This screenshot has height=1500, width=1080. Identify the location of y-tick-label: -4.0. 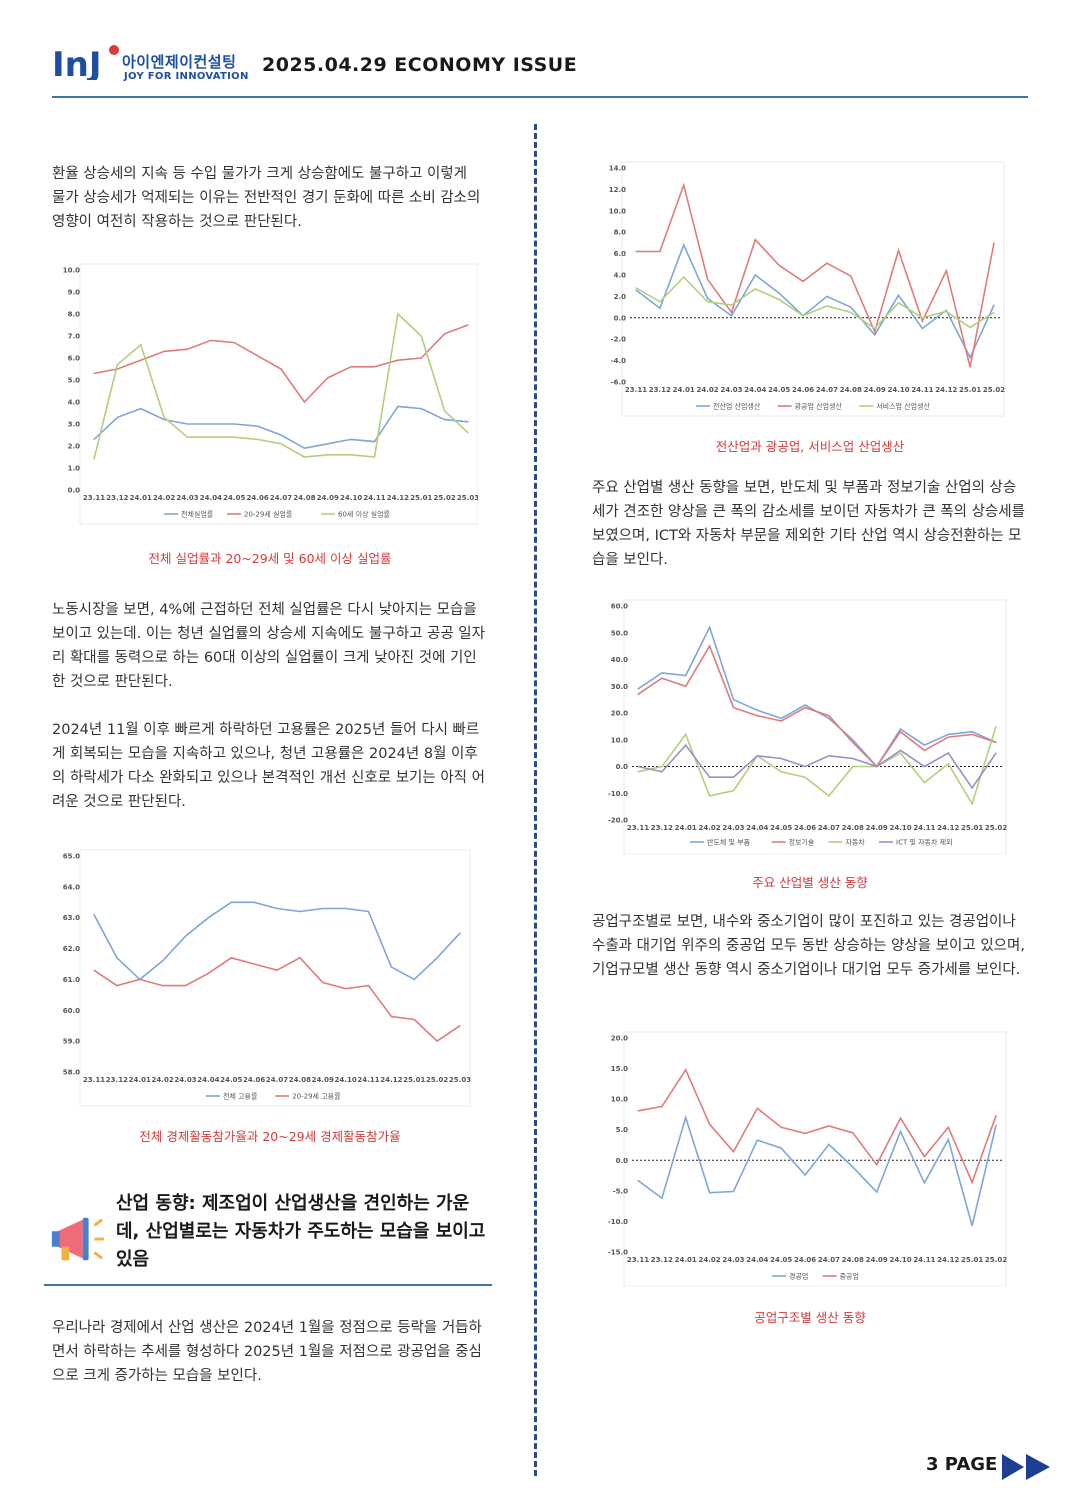
(618, 361).